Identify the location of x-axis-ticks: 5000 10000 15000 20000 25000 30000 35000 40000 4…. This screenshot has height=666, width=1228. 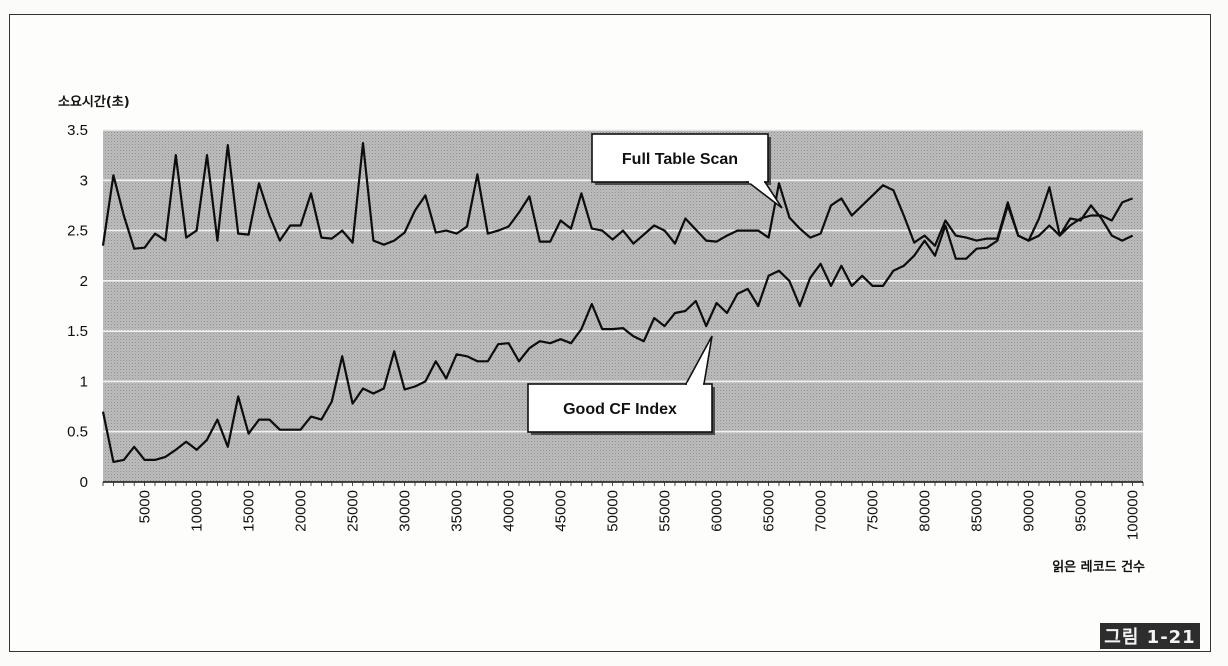
(639, 515).